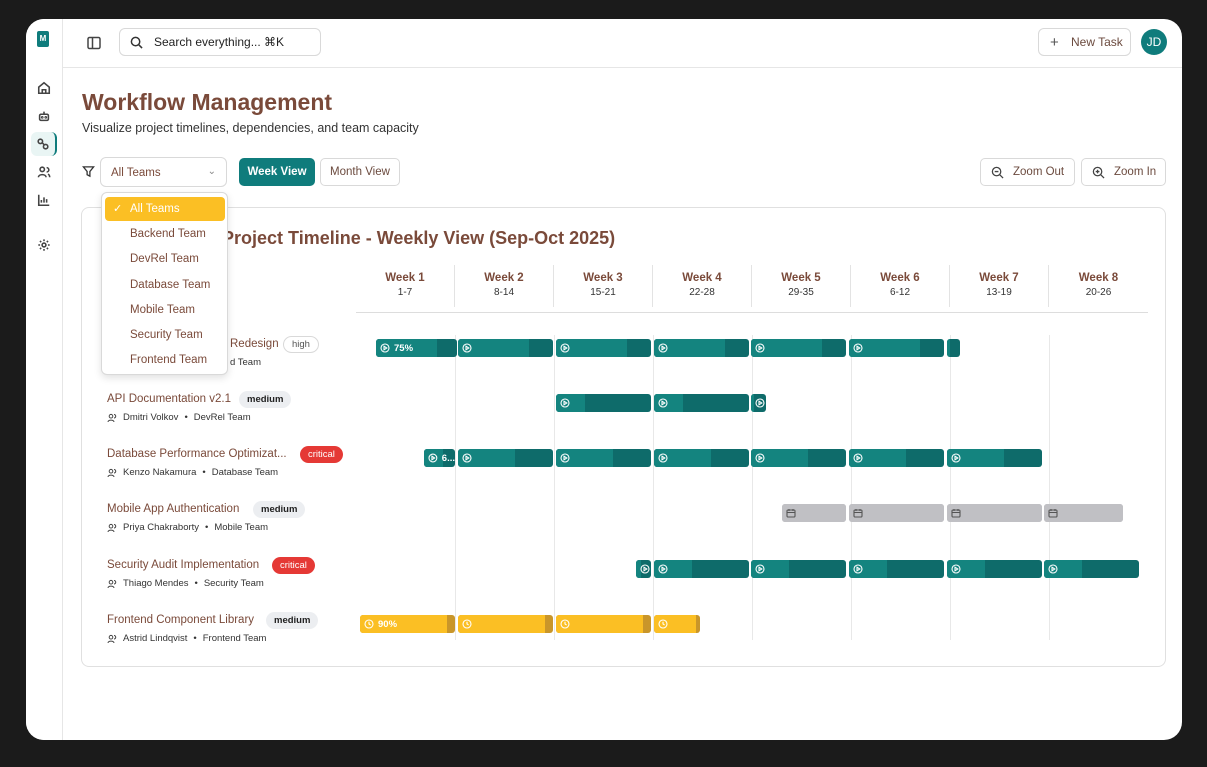 This screenshot has width=1207, height=767. I want to click on task-name: Mobile App Authentication, so click(173, 509).